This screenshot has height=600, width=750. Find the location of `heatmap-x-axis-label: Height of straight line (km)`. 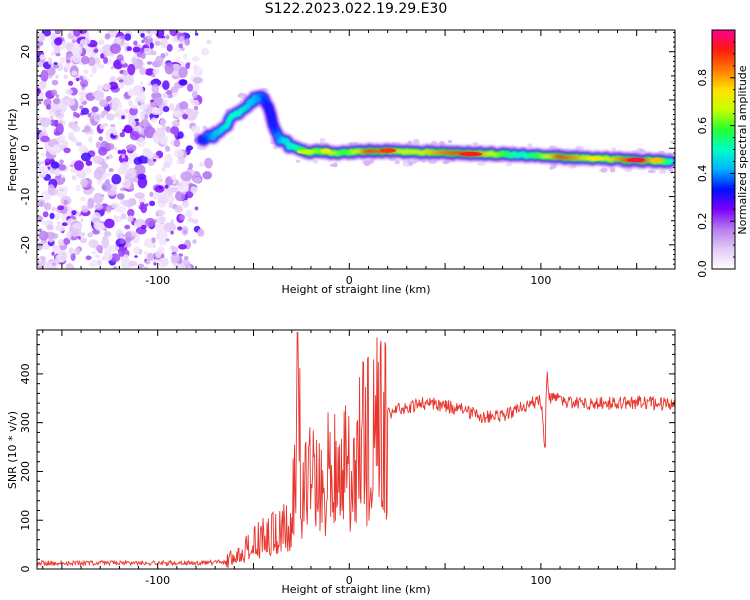

heatmap-x-axis-label: Height of straight line (km) is located at coordinates (355, 289).